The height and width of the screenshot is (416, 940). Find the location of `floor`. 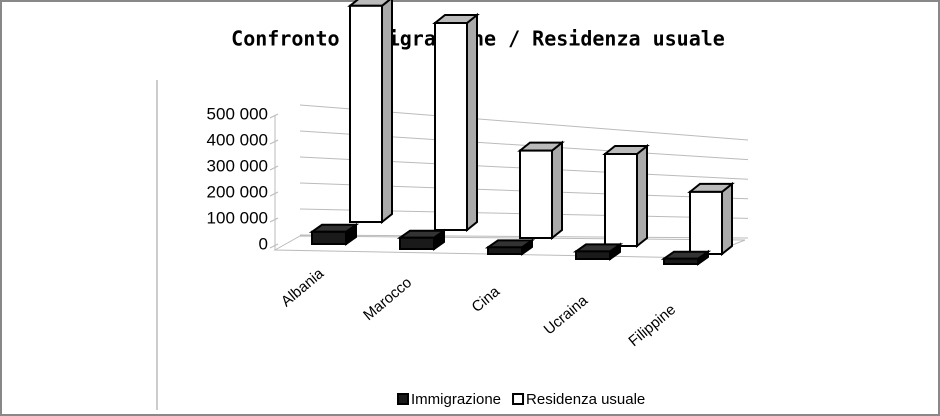

floor is located at coordinates (509, 247).